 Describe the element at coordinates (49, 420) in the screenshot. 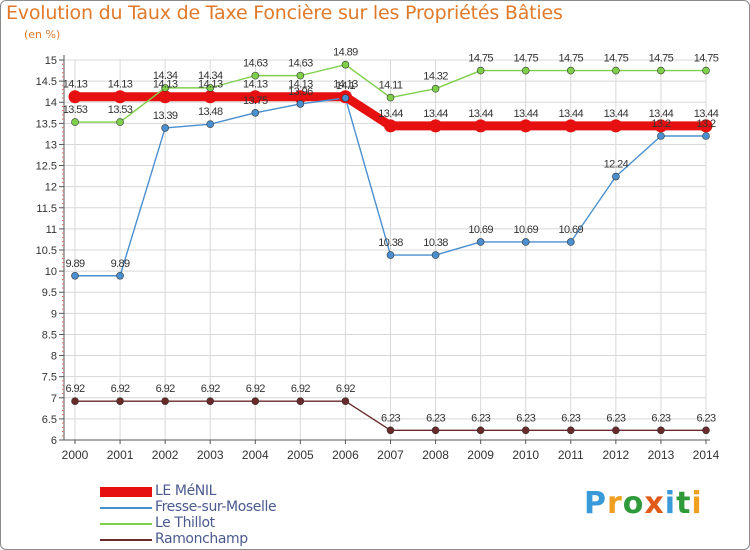

I see `y-tick-label: 6.5` at that location.